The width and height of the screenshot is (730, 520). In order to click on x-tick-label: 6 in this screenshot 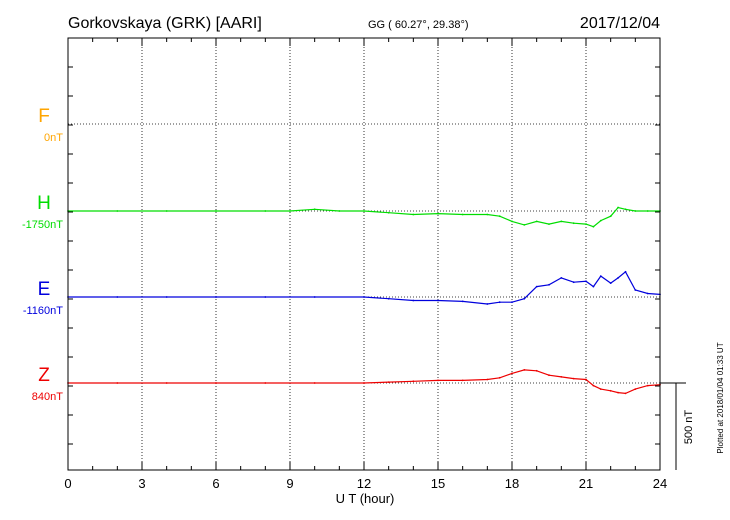, I will do `click(215, 483)`.